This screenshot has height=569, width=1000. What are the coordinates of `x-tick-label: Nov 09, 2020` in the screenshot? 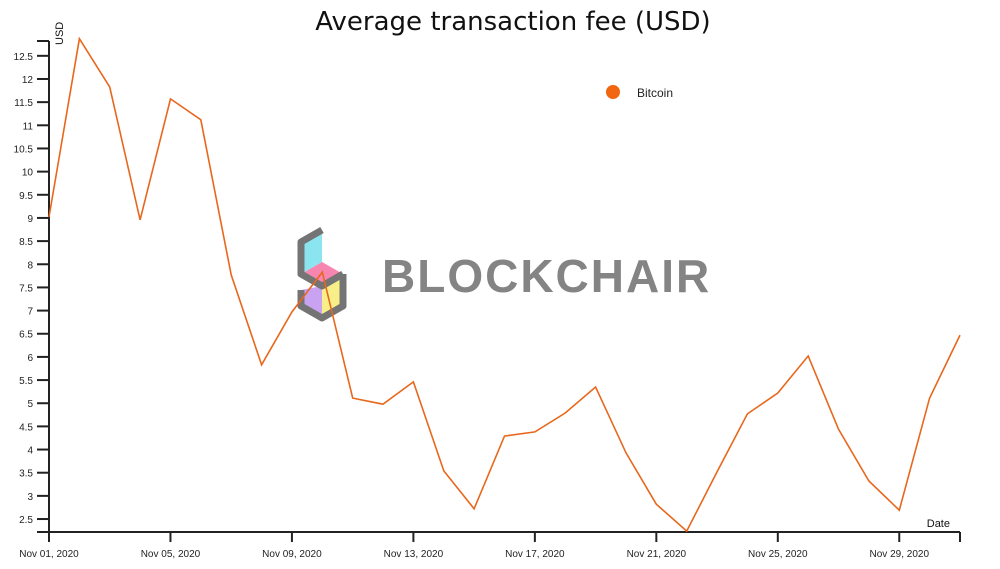 It's located at (292, 554).